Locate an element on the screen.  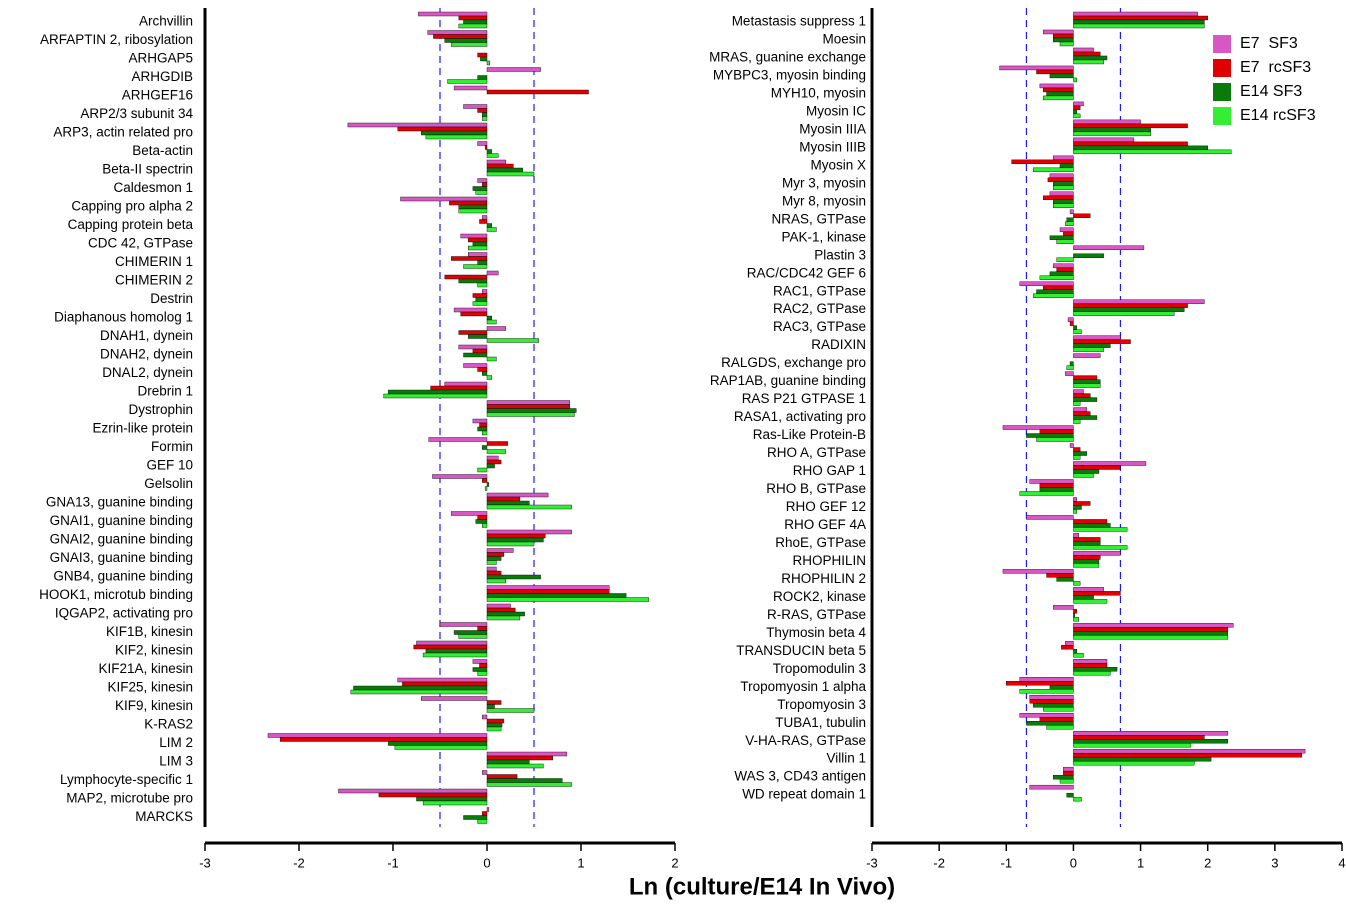
category-label: Gelsolin is located at coordinates (168, 483).